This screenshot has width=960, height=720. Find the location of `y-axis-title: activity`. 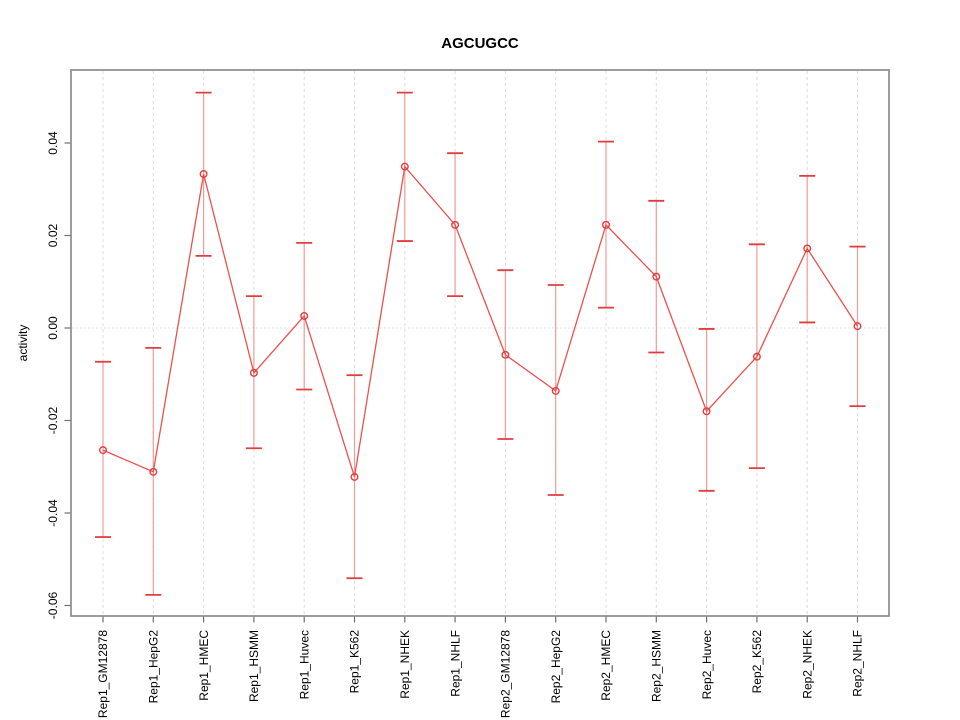

y-axis-title: activity is located at coordinates (23, 343).